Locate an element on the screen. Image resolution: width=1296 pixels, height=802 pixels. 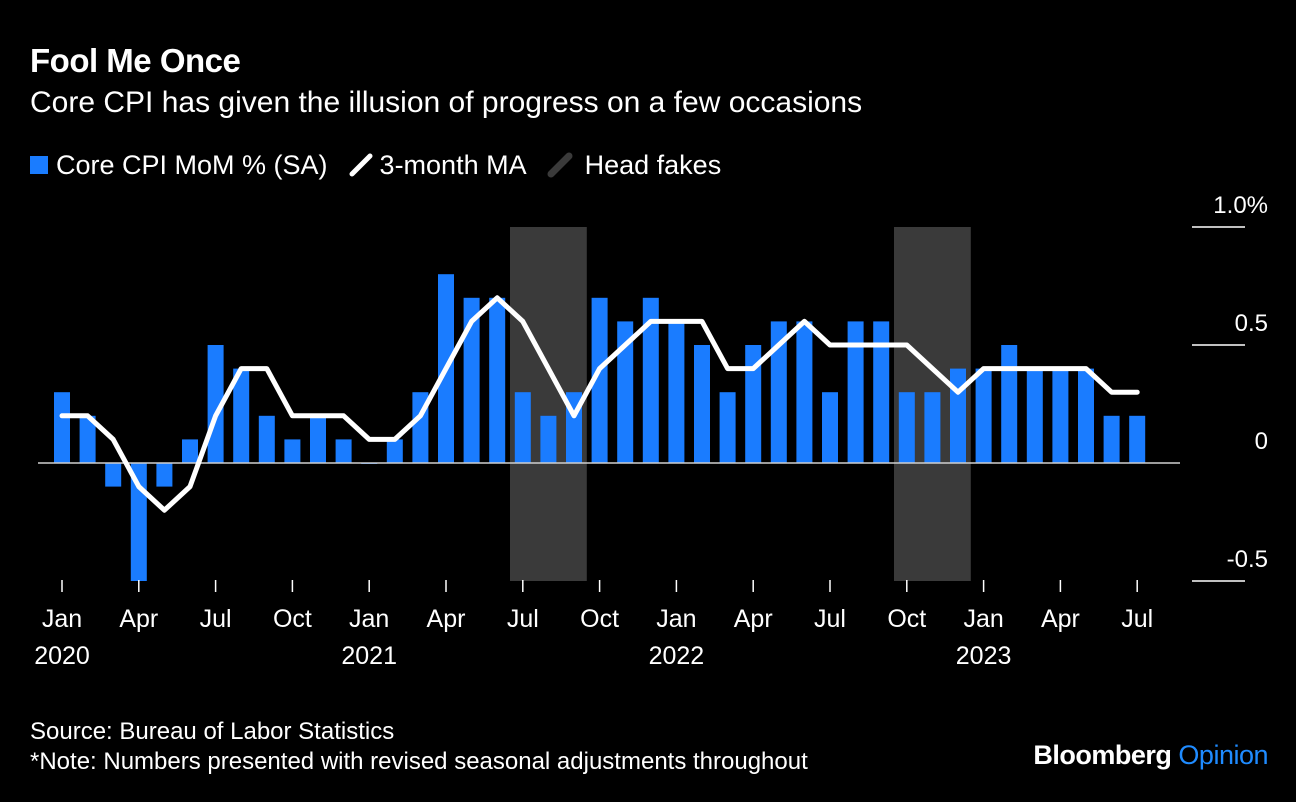
x-year-label: 2021 is located at coordinates (369, 656).